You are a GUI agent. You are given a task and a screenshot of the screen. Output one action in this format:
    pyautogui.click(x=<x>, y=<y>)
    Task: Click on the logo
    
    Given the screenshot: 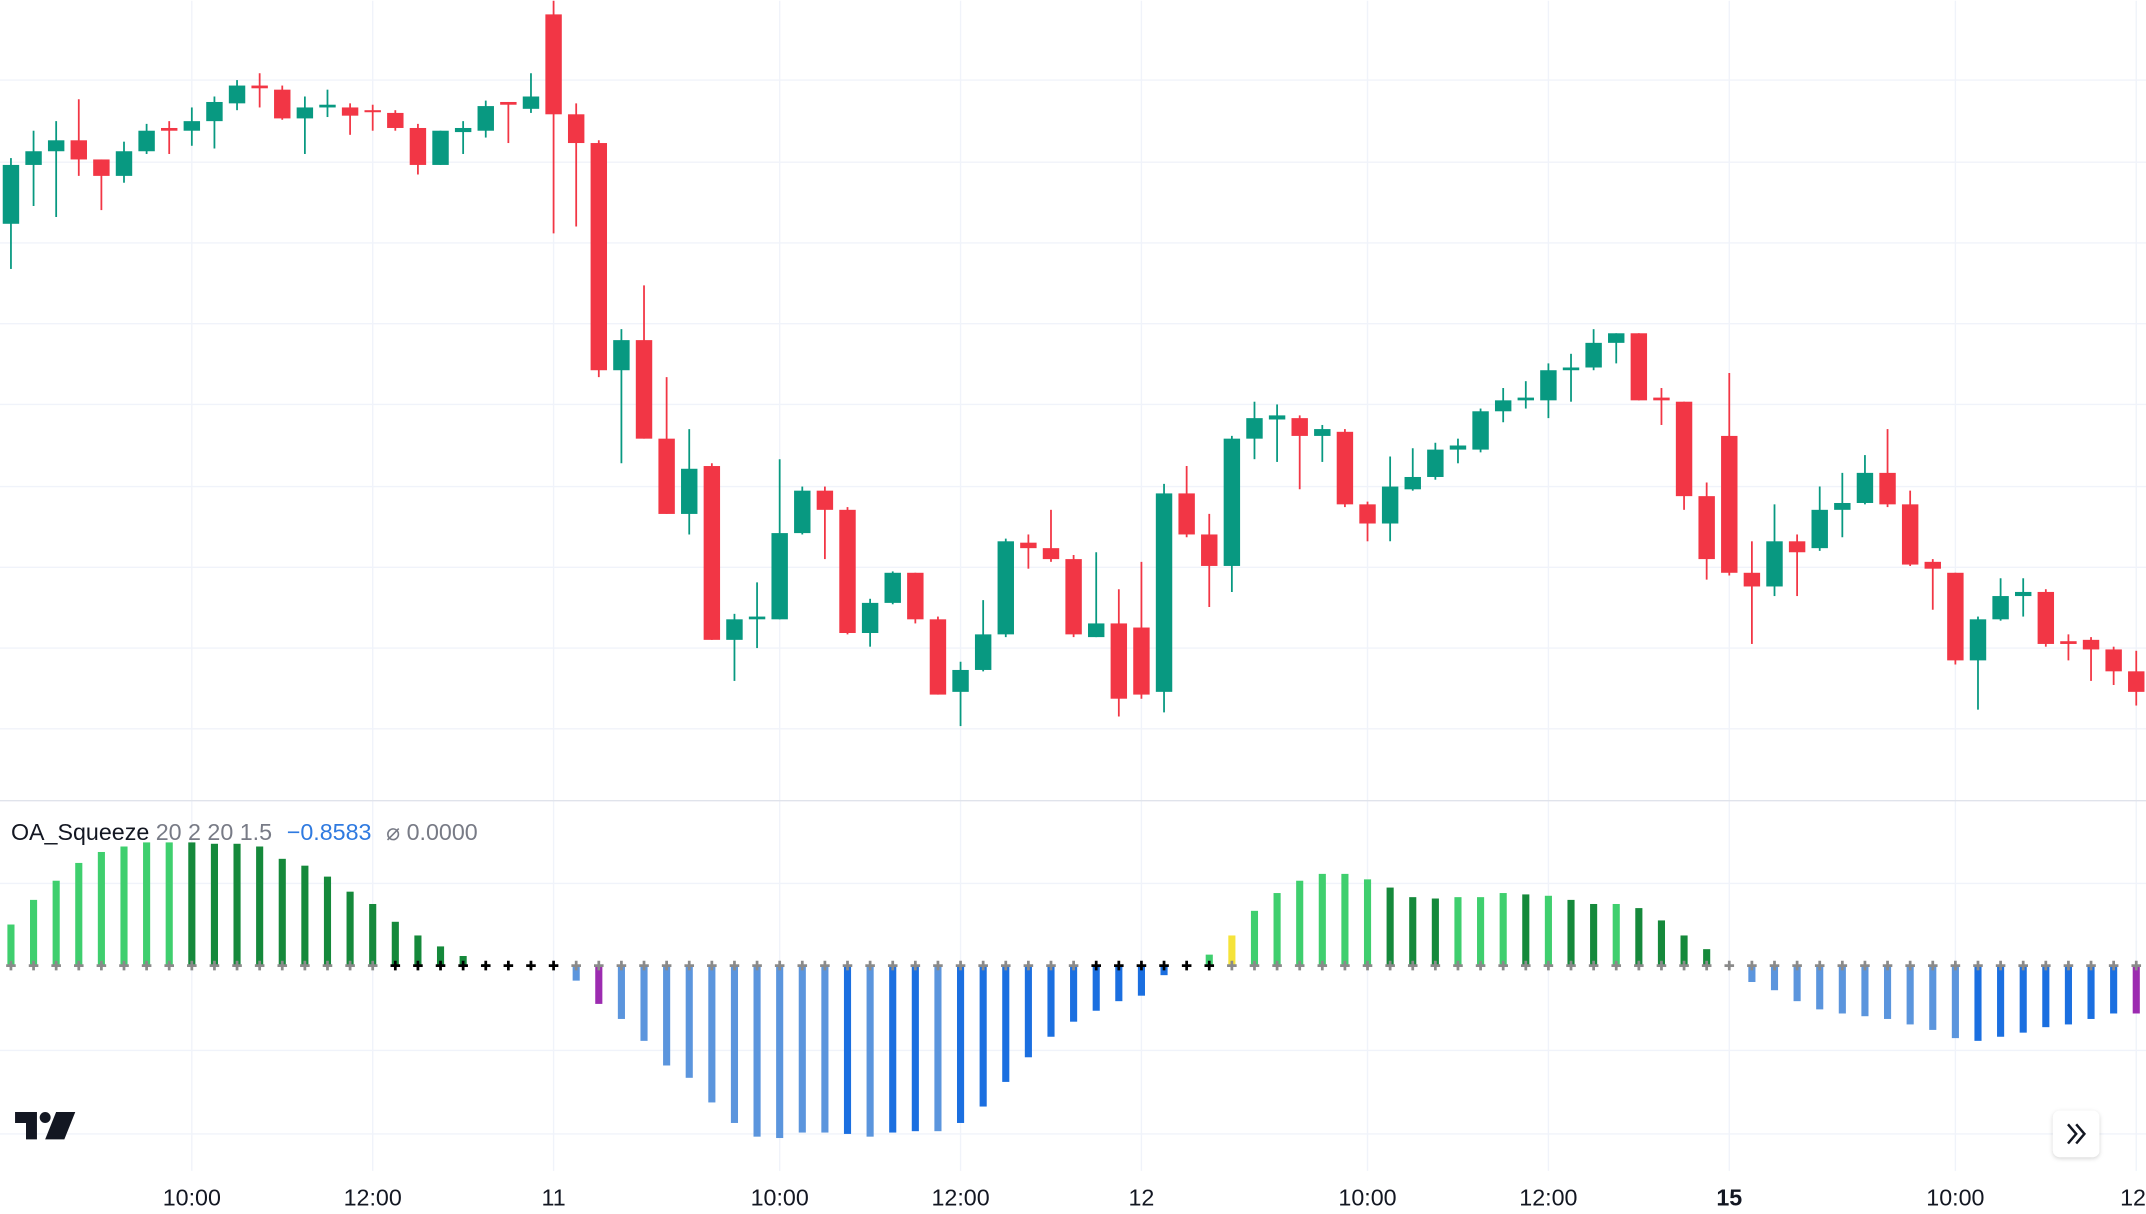 What is the action you would take?
    pyautogui.click(x=45, y=1126)
    